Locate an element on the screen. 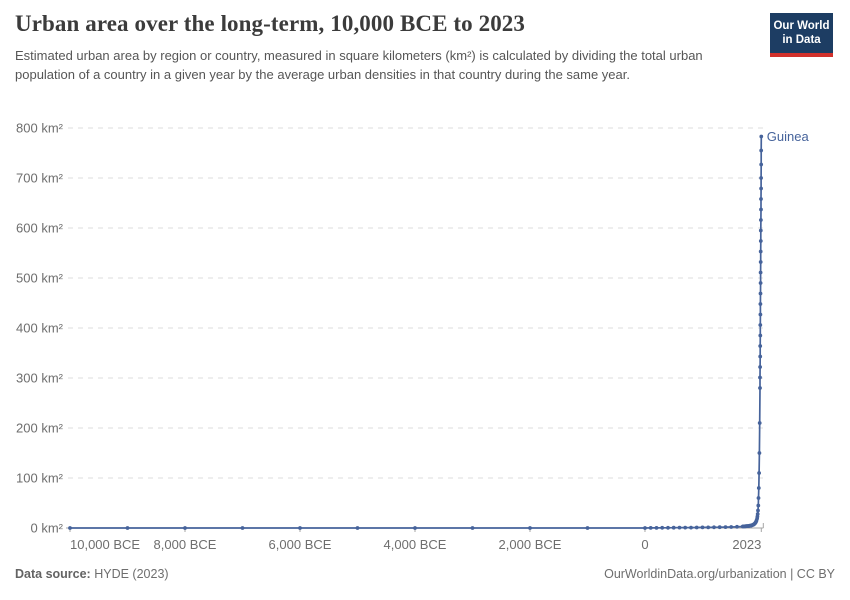 The image size is (850, 600). y-tick-label: 400 km² is located at coordinates (40, 328).